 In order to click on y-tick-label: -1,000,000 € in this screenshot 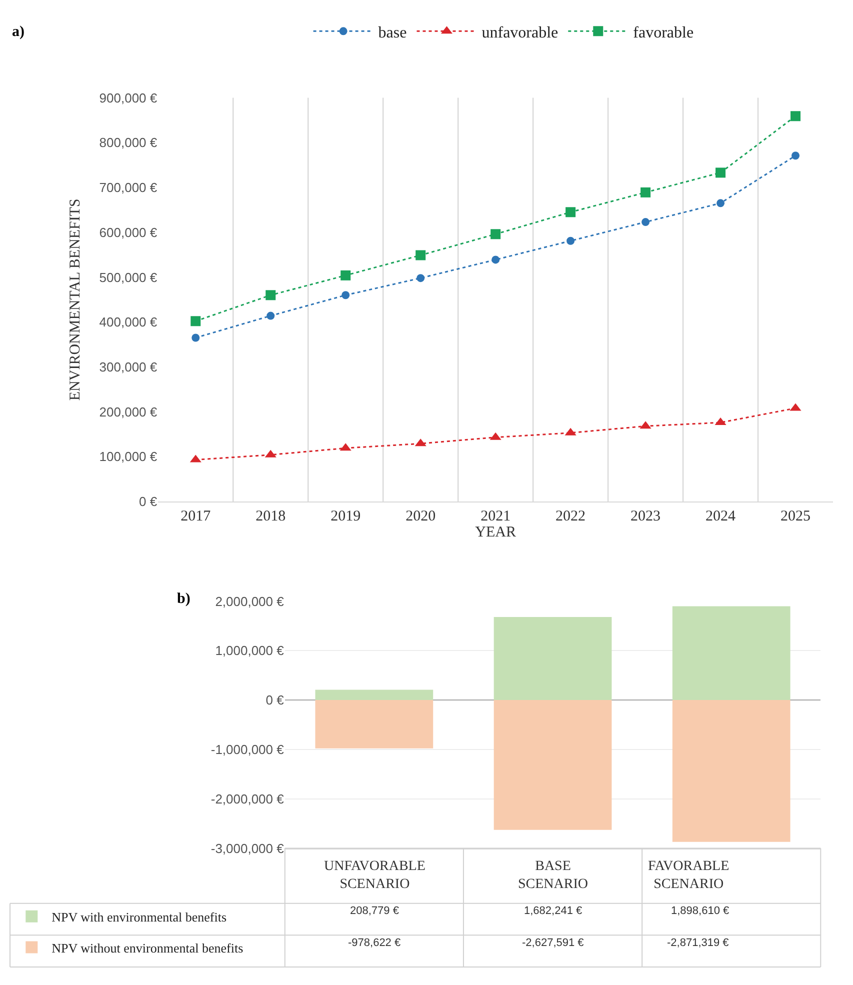, I will do `click(247, 749)`.